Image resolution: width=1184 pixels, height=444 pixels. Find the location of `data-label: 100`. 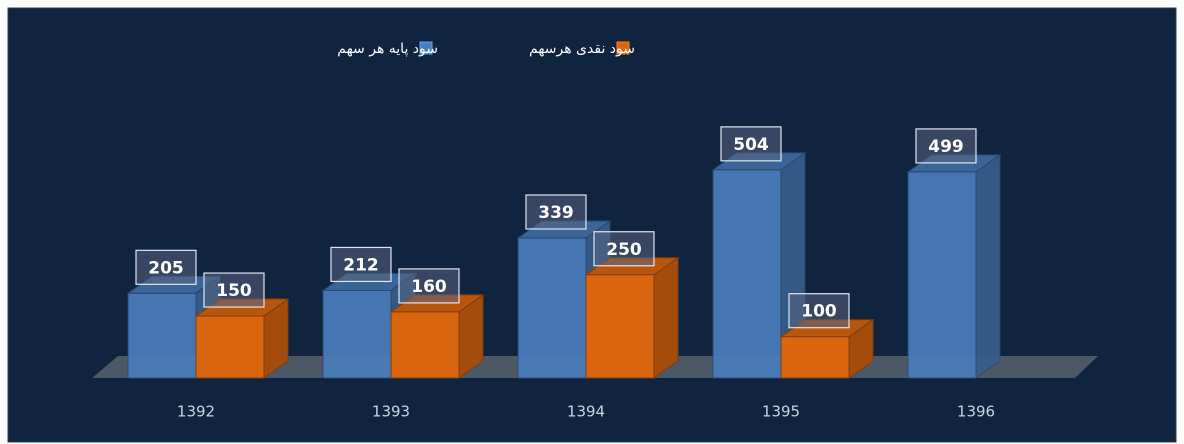

data-label: 100 is located at coordinates (819, 312).